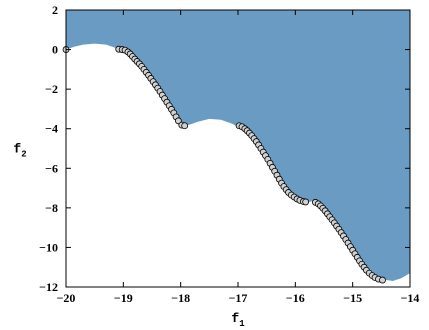  I want to click on x-tick-label: −18, so click(180, 298).